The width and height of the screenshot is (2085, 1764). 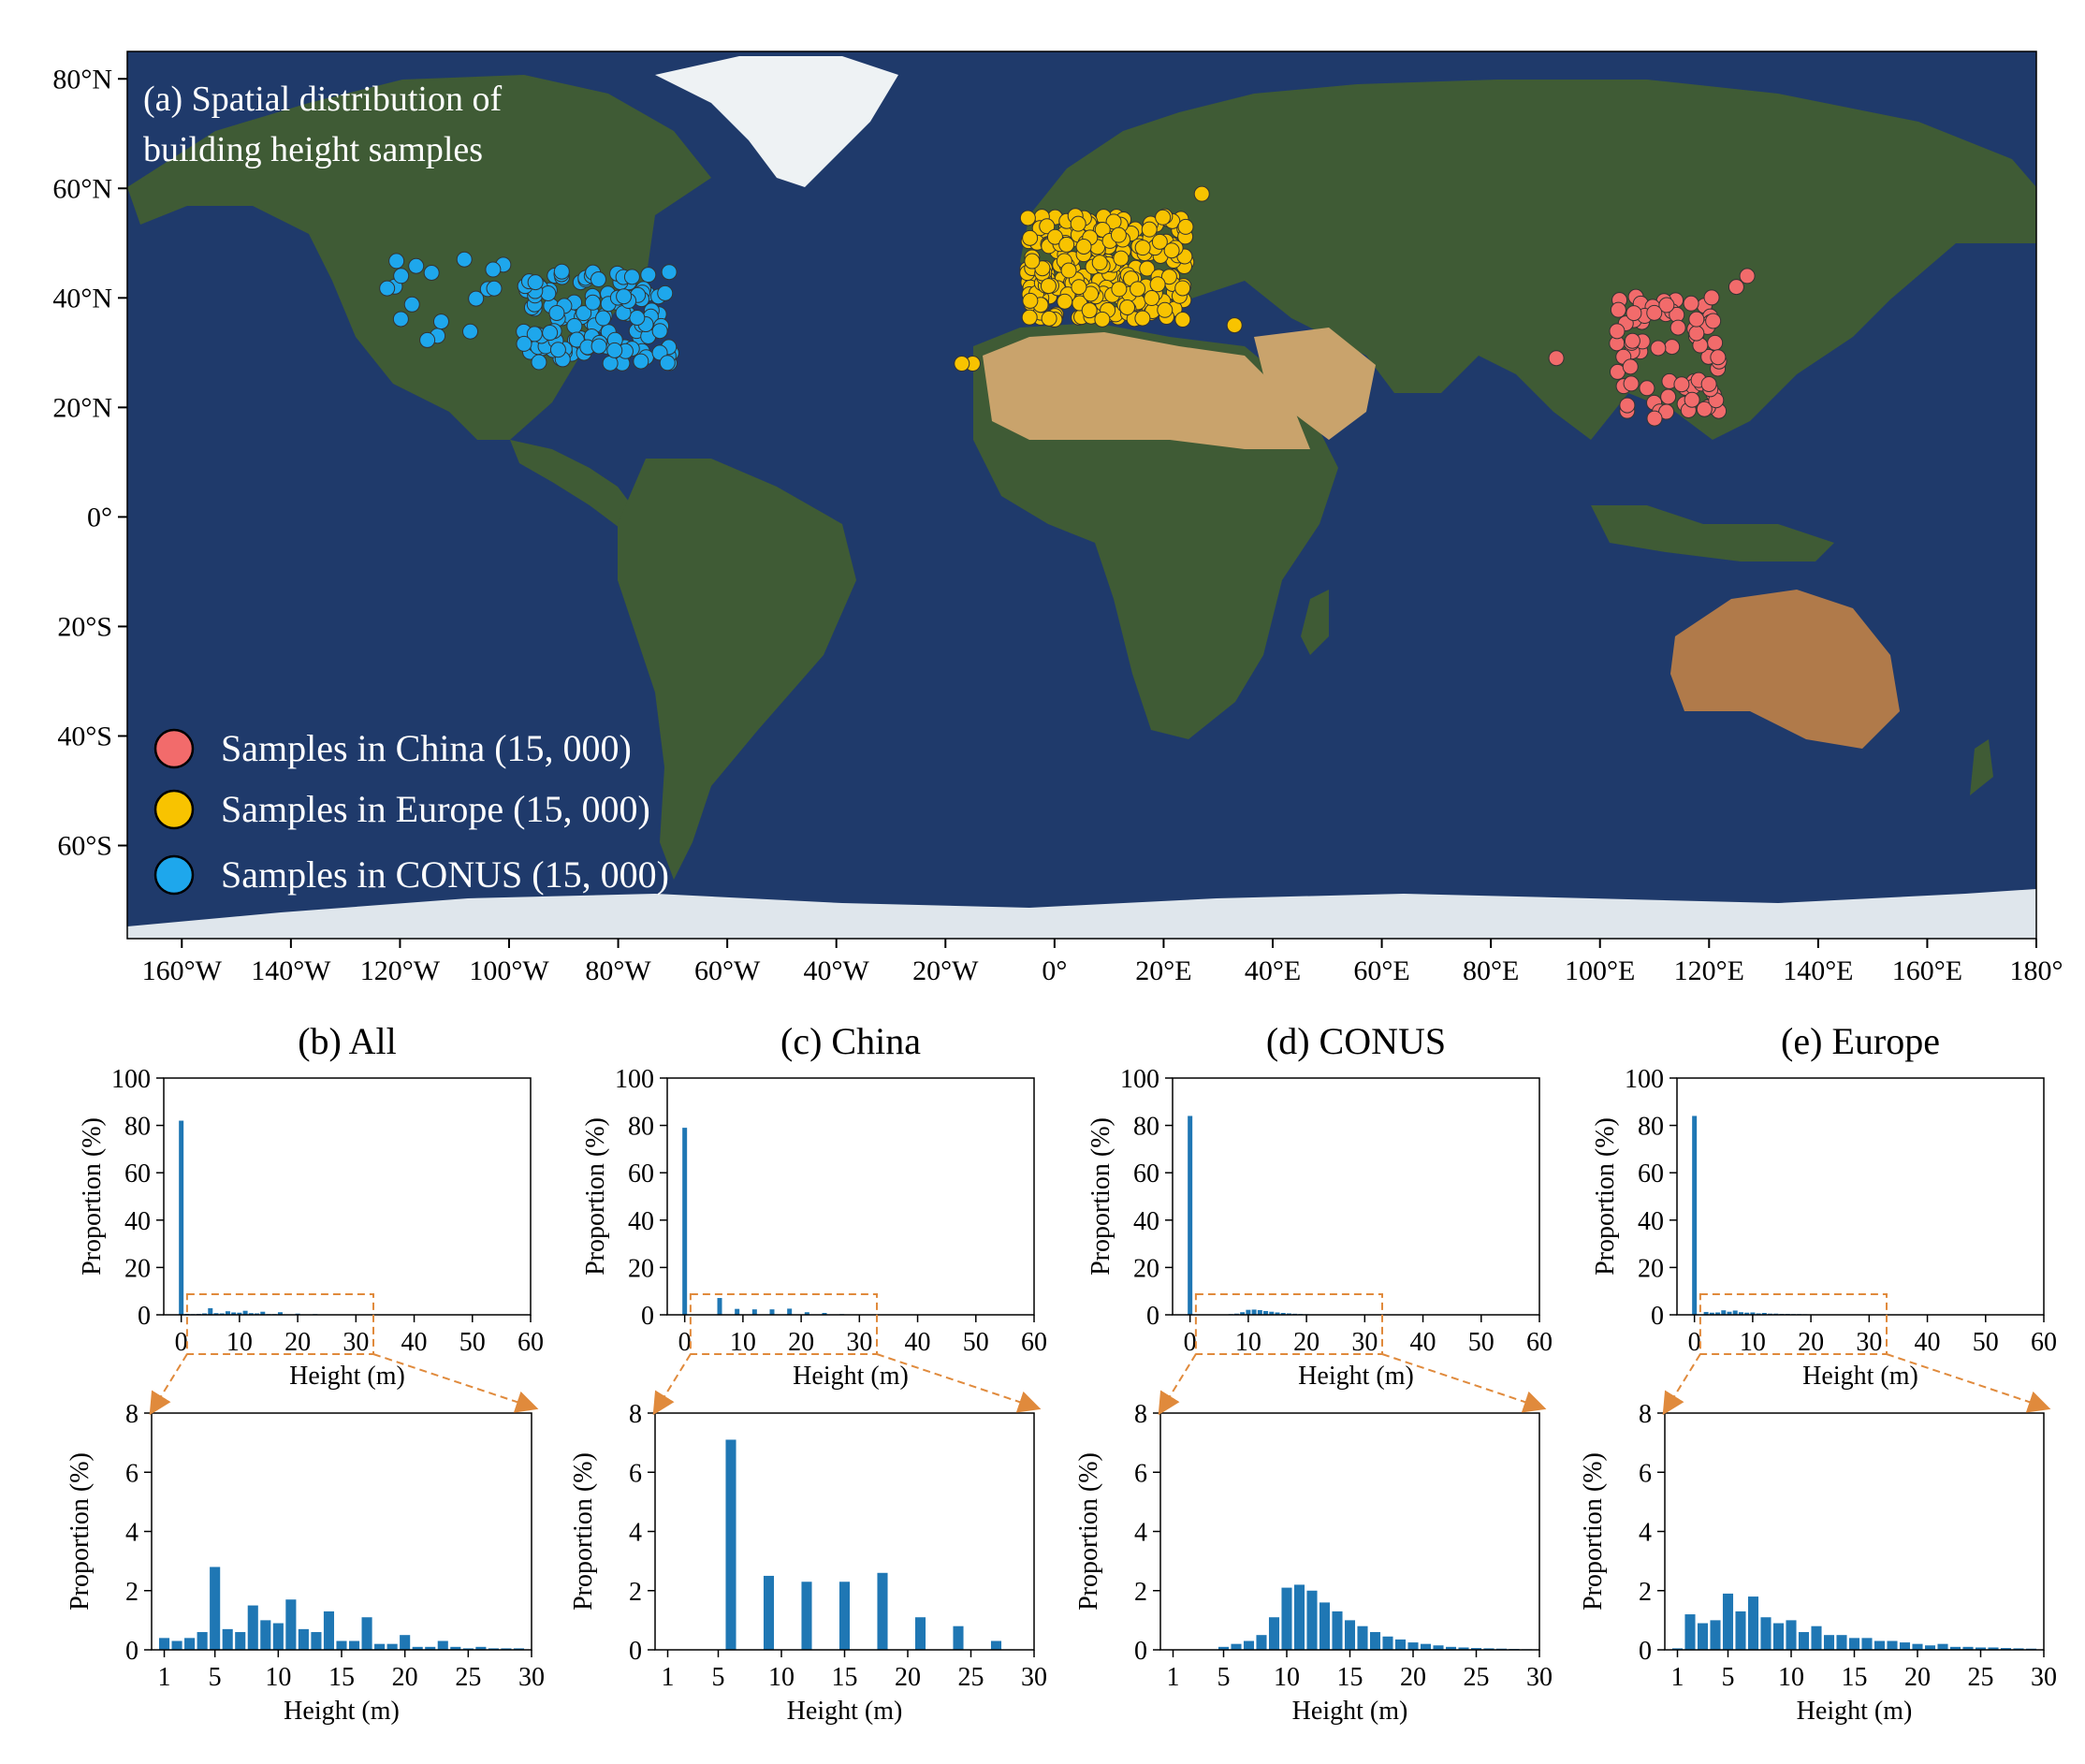 I want to click on map-lon-label: 100°E, so click(x=1600, y=970).